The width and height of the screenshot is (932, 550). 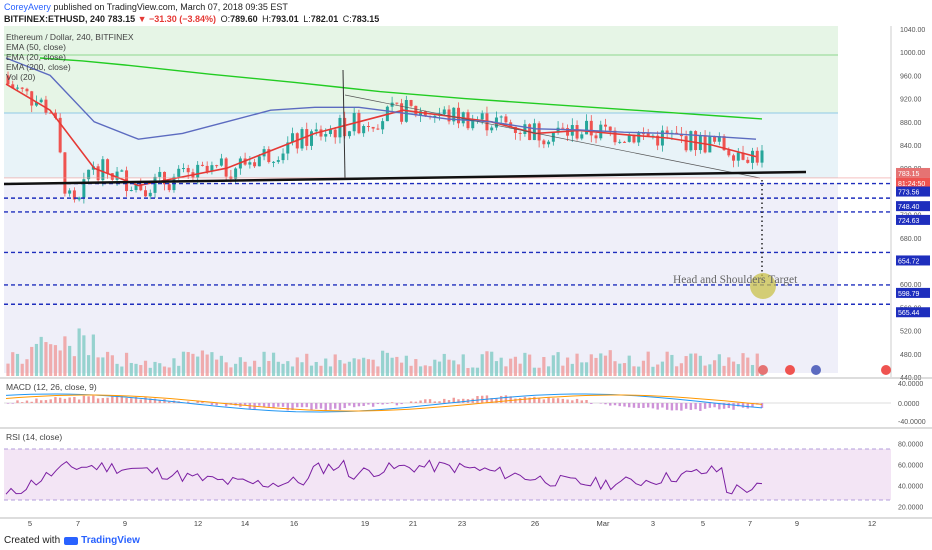 I want to click on price-tag-label: 598.79, so click(x=909, y=294).